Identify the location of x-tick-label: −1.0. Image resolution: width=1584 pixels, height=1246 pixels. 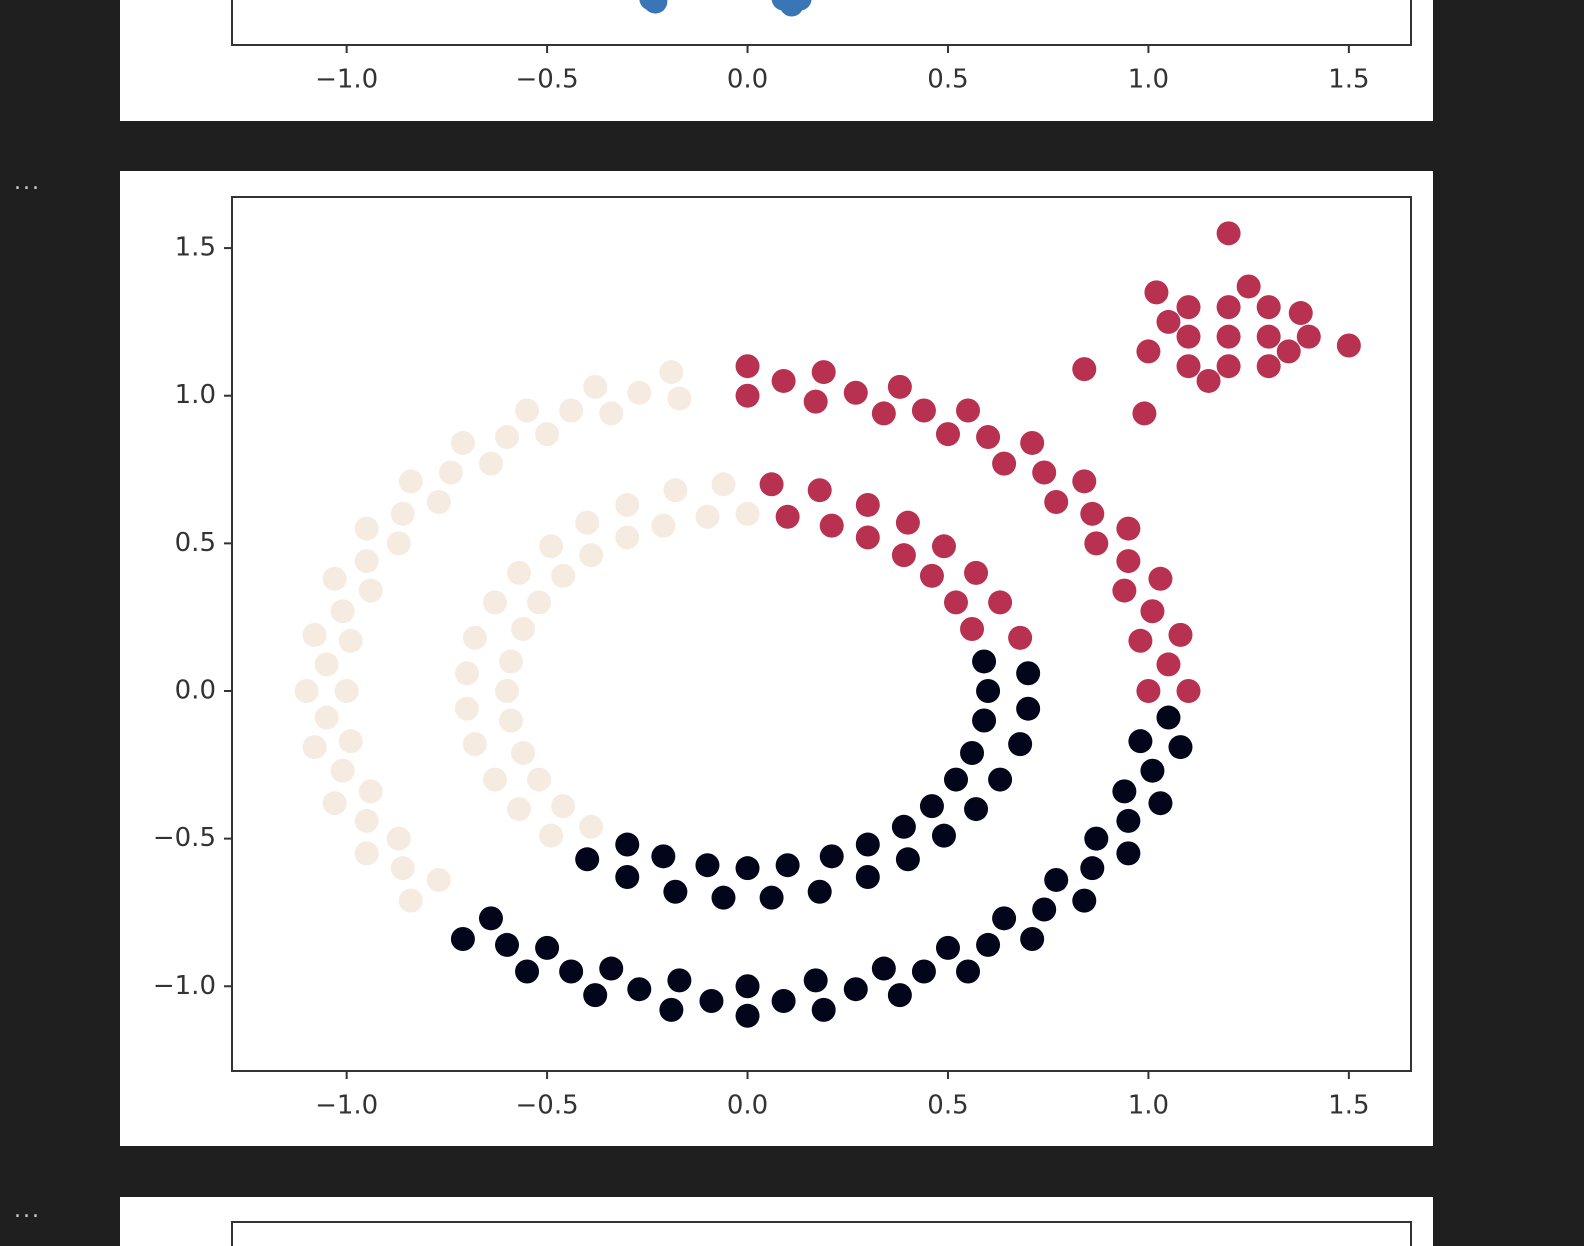
(346, 1106).